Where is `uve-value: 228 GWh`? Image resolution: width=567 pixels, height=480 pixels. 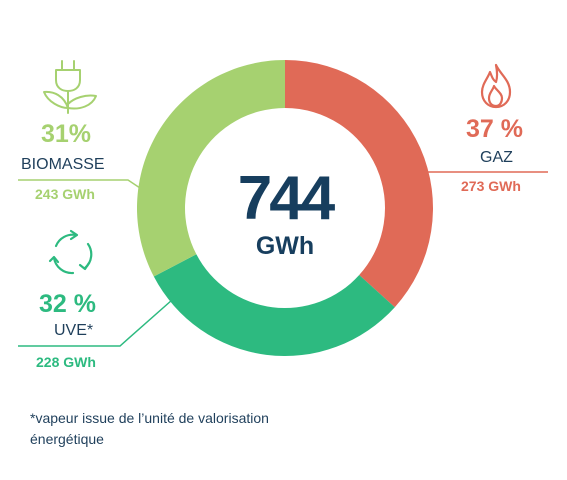
uve-value: 228 GWh is located at coordinates (66, 362).